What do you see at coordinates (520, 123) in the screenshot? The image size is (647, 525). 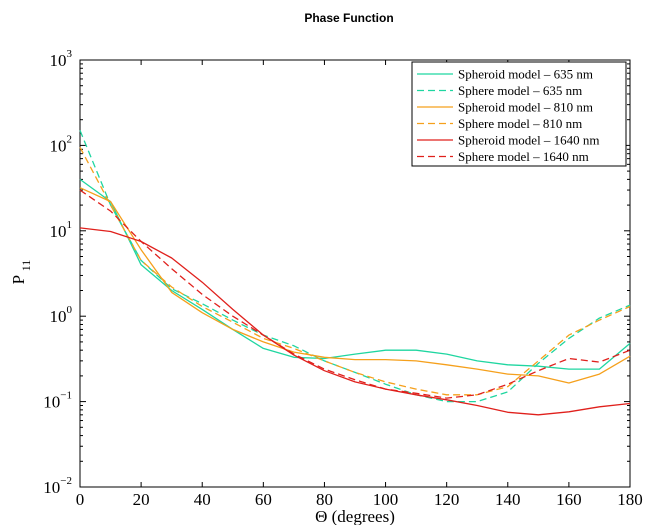 I see `legend-label-4: Sphere model – 810 nm` at bounding box center [520, 123].